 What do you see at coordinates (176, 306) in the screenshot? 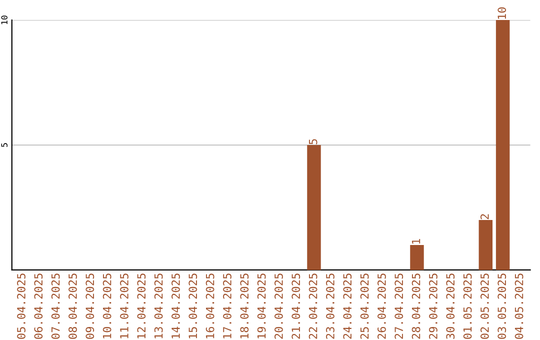
I see `x-tick-label: 14.04.2025` at bounding box center [176, 306].